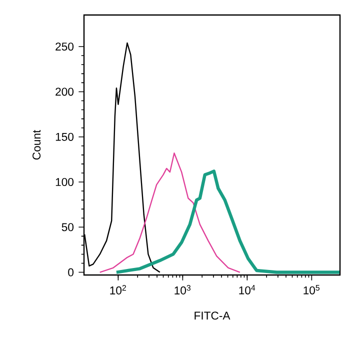 Image resolution: width=361 pixels, height=356 pixels. I want to click on y-tick-label: 0, so click(71, 272).